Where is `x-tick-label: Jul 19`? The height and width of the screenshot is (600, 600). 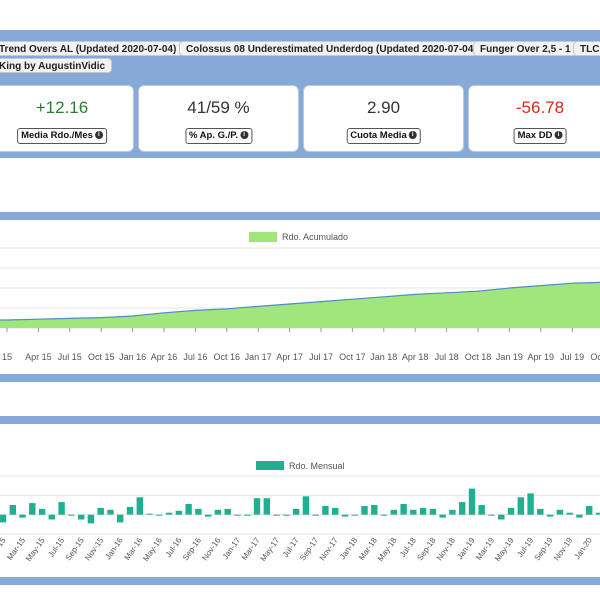
x-tick-label: Jul 19 is located at coordinates (572, 357).